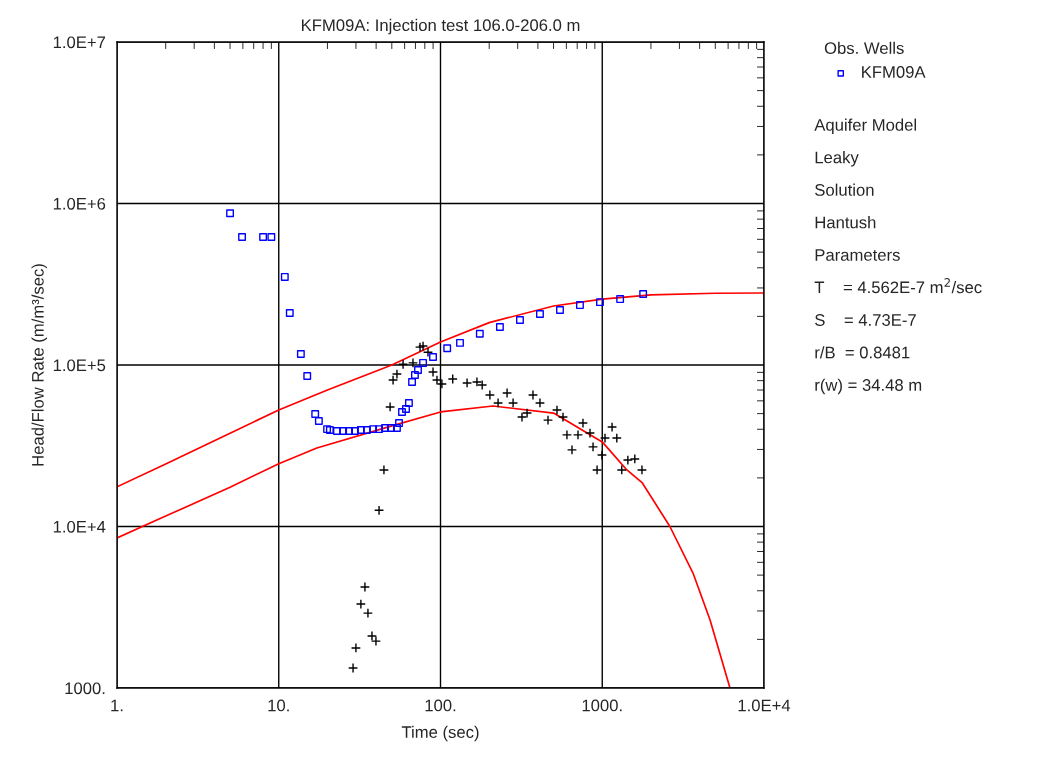 Image resolution: width=1048 pixels, height=765 pixels. What do you see at coordinates (85, 688) in the screenshot?
I see `y-tick-label: 1000.` at bounding box center [85, 688].